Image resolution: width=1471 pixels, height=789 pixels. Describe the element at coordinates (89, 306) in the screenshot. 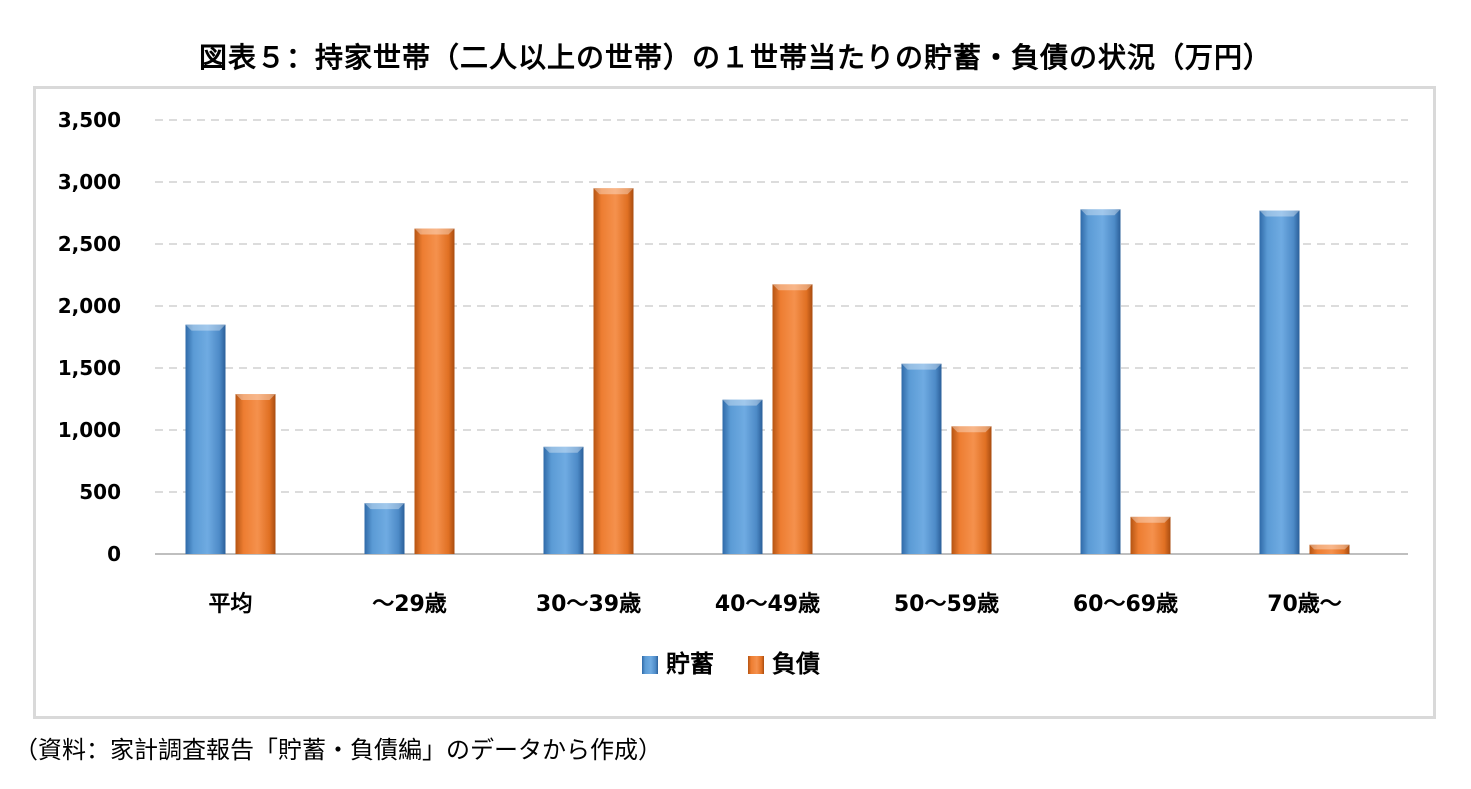

I see `y-tick-label: 2,000` at that location.